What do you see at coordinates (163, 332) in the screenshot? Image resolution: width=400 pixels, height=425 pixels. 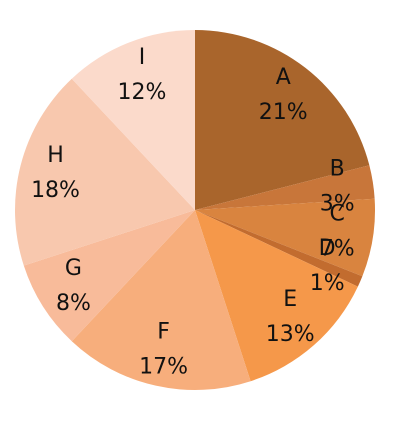 I see `slice-name: F` at bounding box center [163, 332].